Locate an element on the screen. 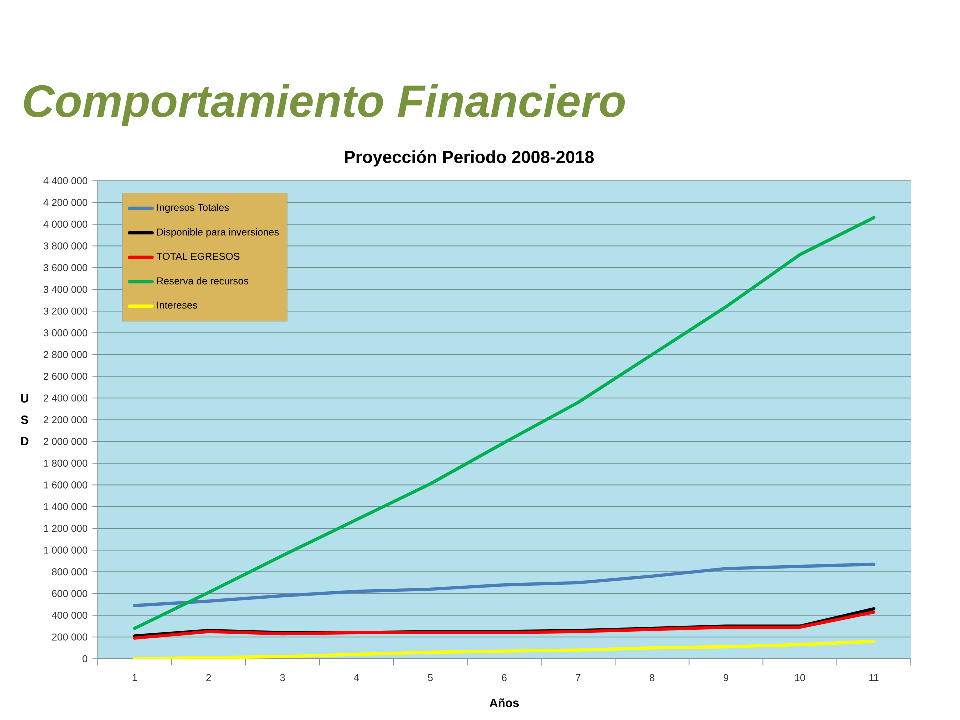 This screenshot has width=960, height=720. y-tick-label: 2 800 000 is located at coordinates (66, 354).